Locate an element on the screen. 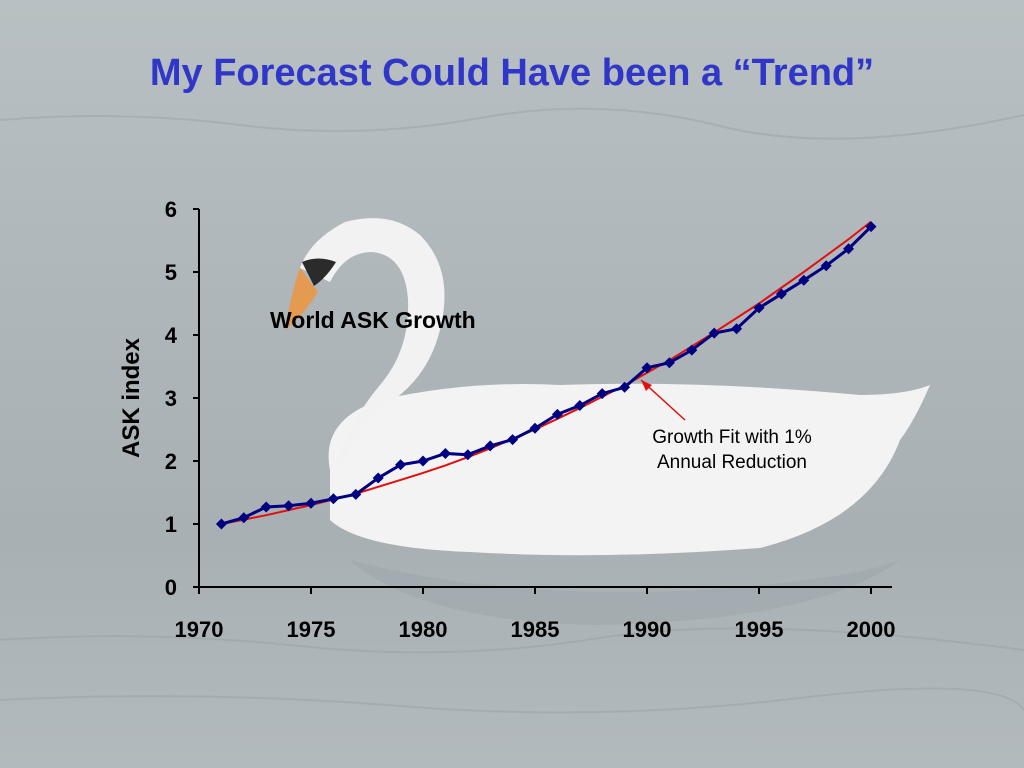 Image resolution: width=1024 pixels, height=768 pixels. x-tick-label: 2000 is located at coordinates (871, 629).